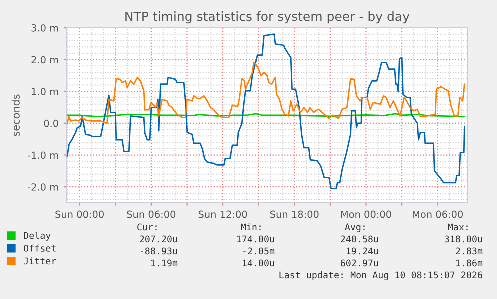 The height and width of the screenshot is (299, 497). What do you see at coordinates (51, 124) in the screenshot?
I see `y-tick-label: 0.0` at bounding box center [51, 124].